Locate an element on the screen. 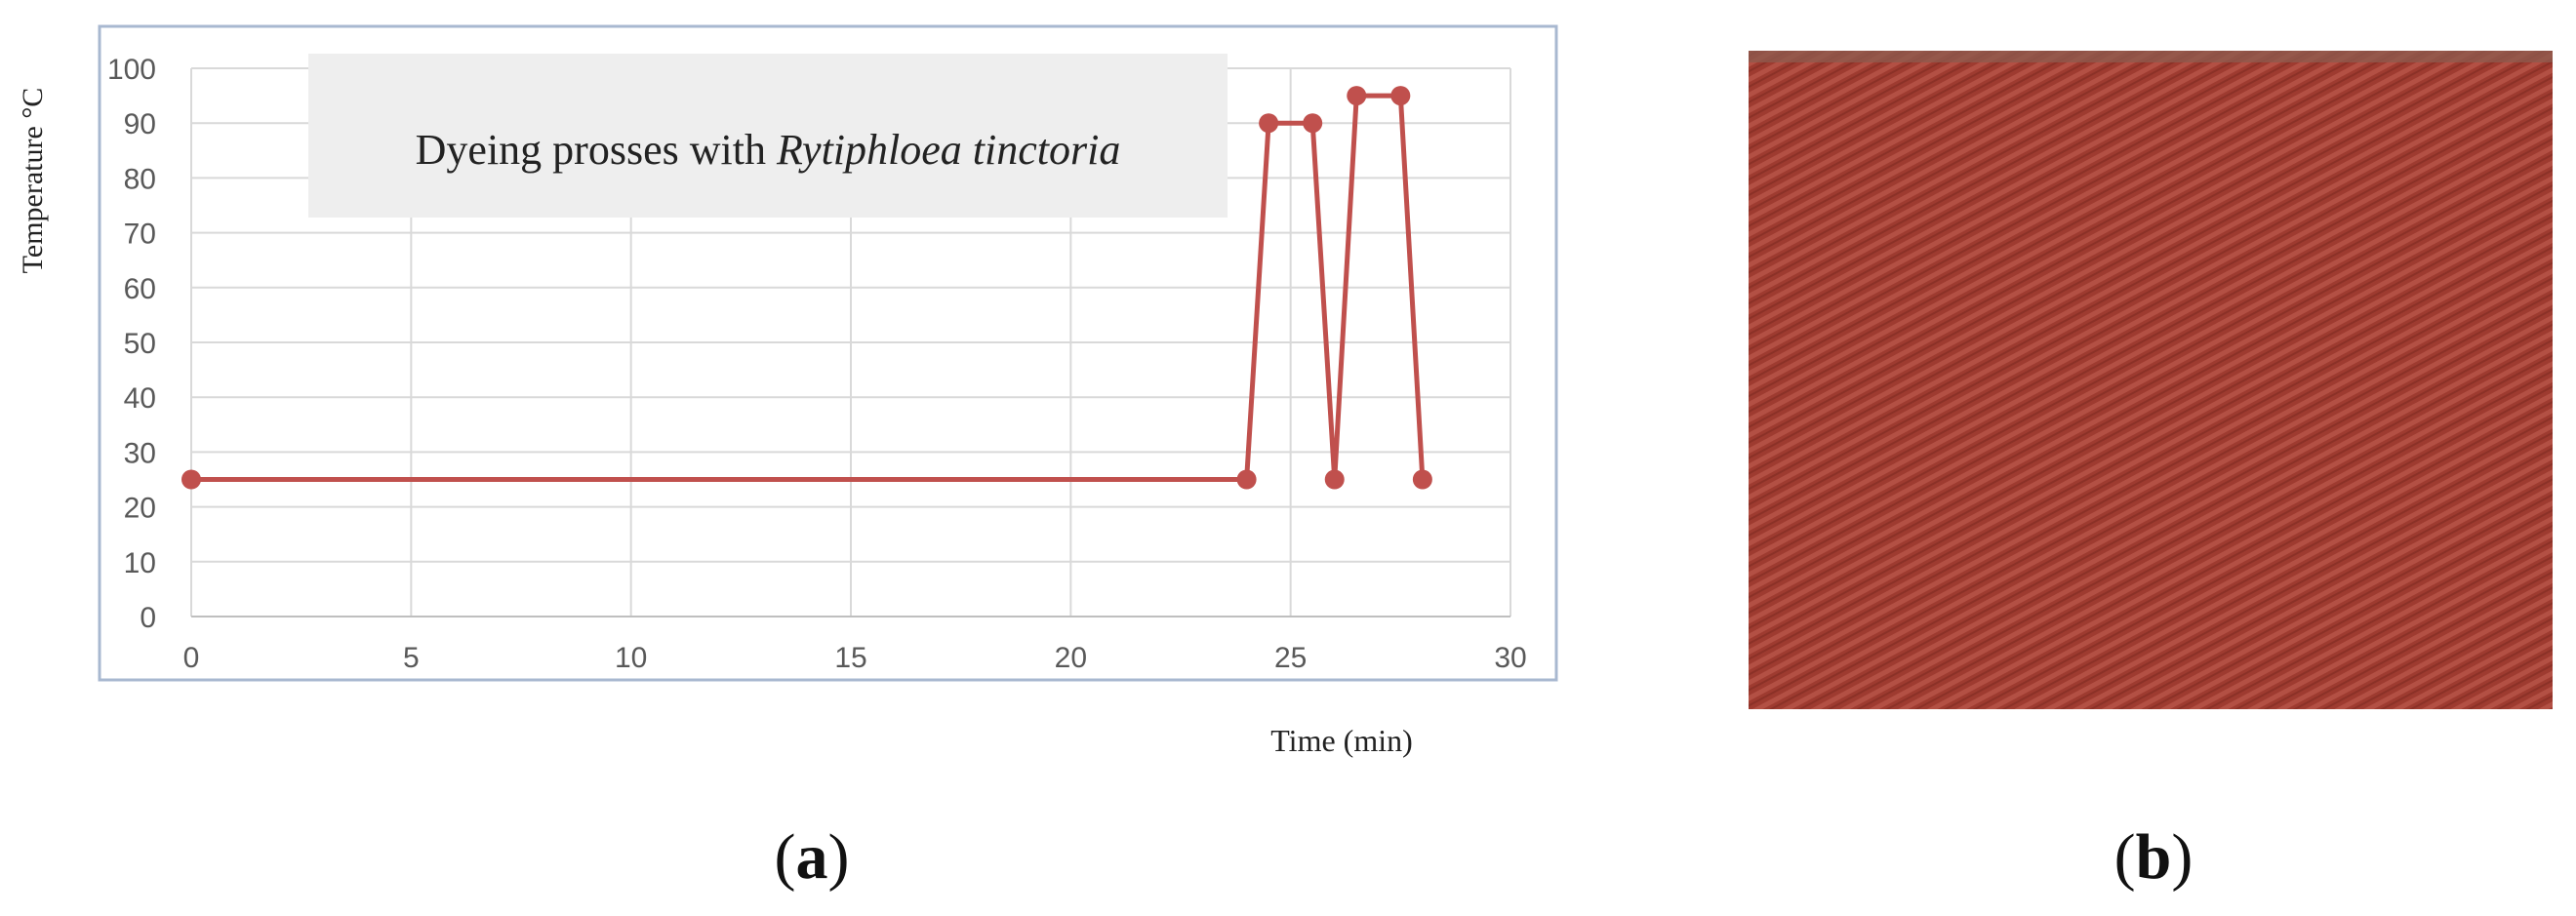  x-tick-label: 5 is located at coordinates (411, 658).